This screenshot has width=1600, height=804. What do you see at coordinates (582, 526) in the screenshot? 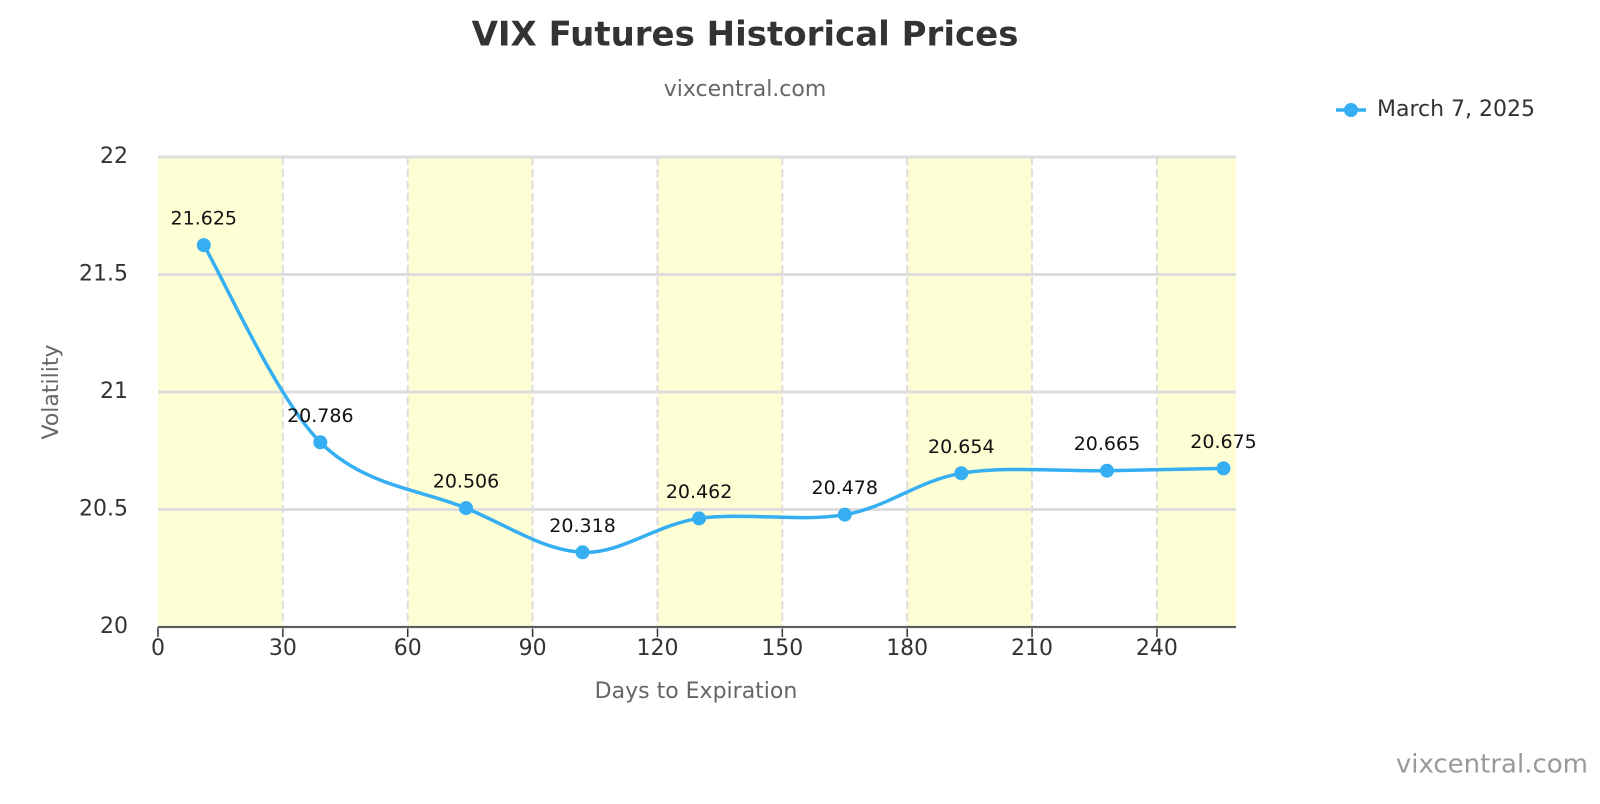
I see `data-label: 20.318` at bounding box center [582, 526].